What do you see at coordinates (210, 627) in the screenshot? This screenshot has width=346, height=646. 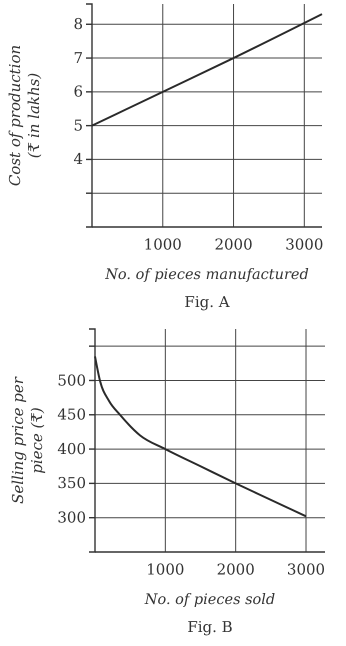 I see `text: Fig. B` at bounding box center [210, 627].